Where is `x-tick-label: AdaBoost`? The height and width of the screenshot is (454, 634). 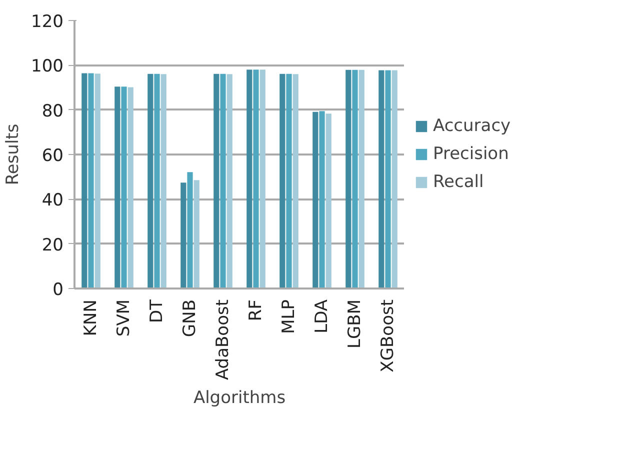
x-tick-label: AdaBoost is located at coordinates (223, 339).